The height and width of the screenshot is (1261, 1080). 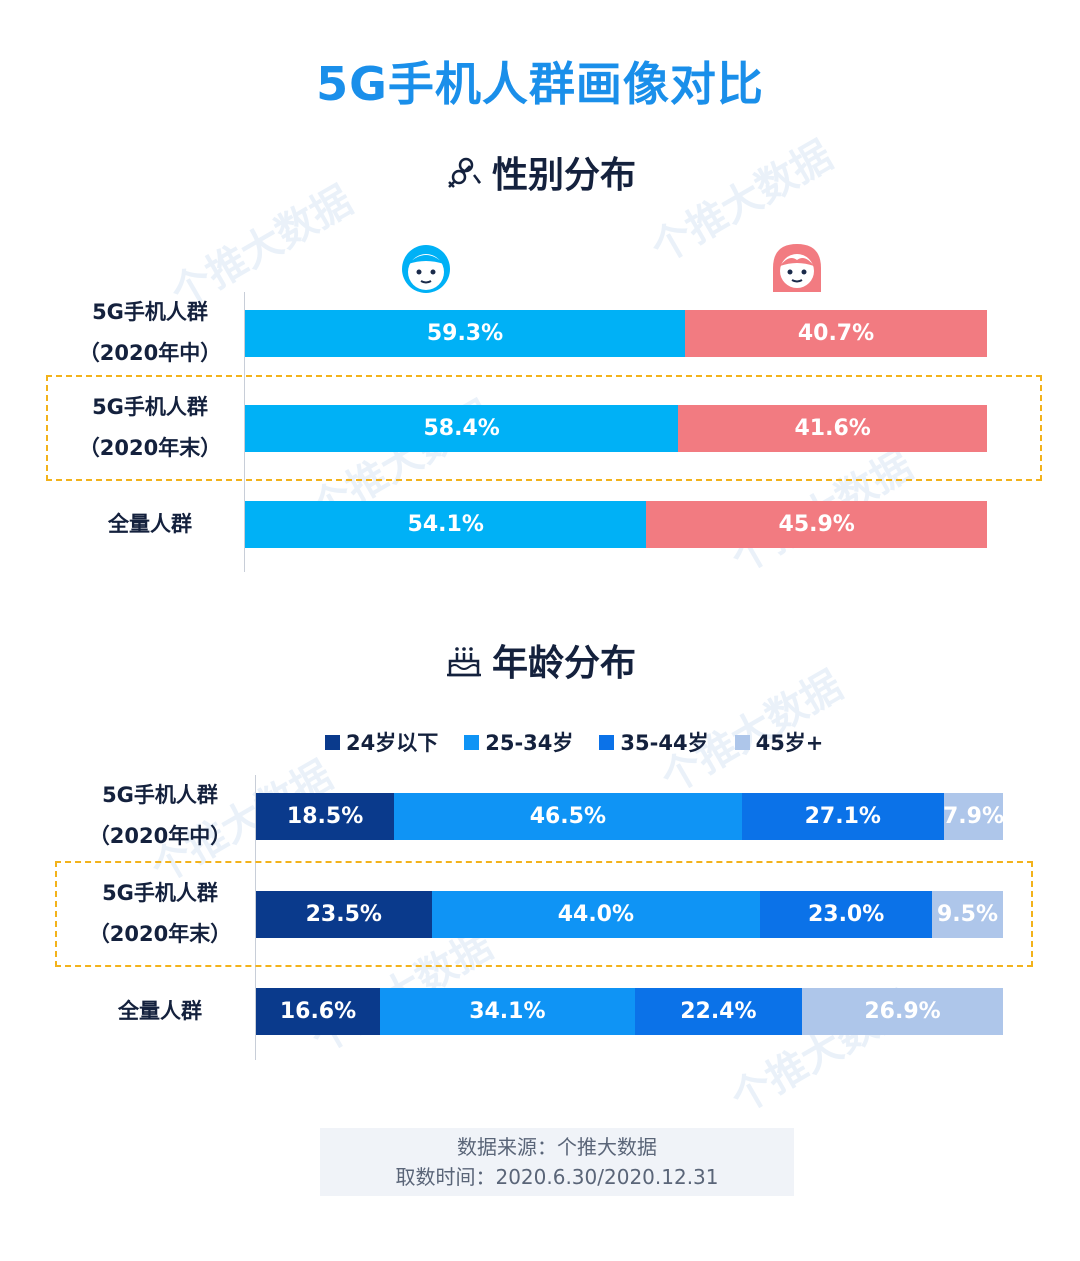 I want to click on date-range-line: 取数时间：2020.6.30/2020.12.31, so click(x=557, y=1177).